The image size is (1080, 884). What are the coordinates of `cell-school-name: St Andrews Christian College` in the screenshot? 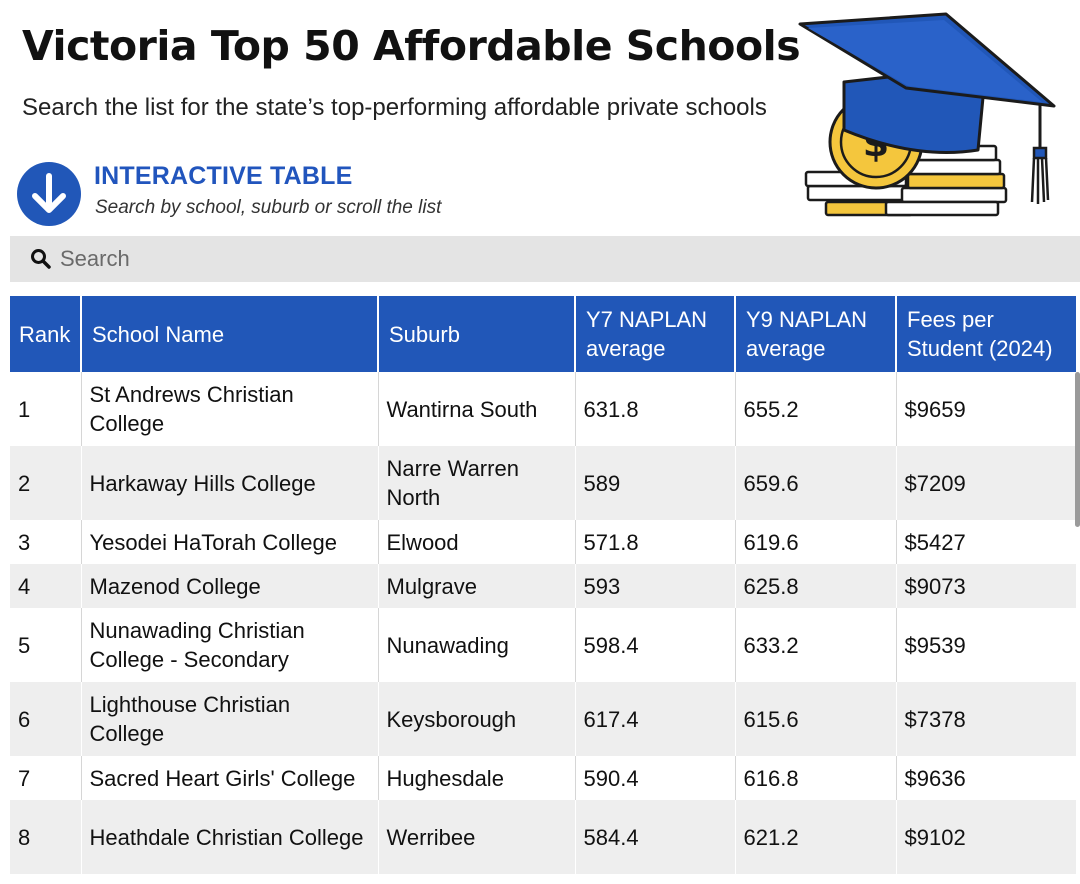 It's located at (230, 409).